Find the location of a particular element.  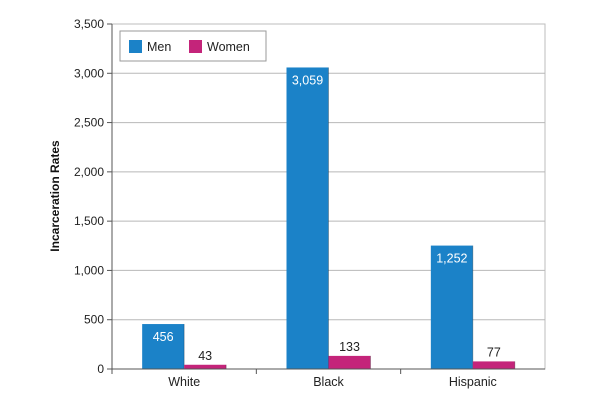

data-label: 3,059 is located at coordinates (307, 80).